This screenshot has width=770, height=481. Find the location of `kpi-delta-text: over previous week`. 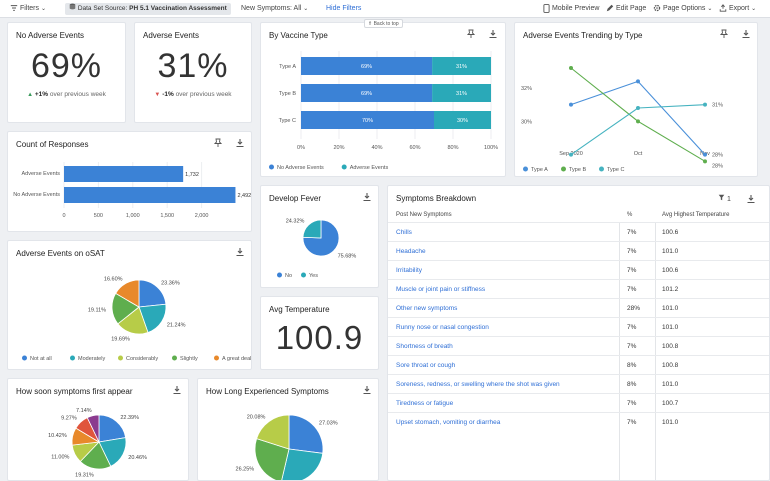

kpi-delta-text: over previous week is located at coordinates (203, 94).